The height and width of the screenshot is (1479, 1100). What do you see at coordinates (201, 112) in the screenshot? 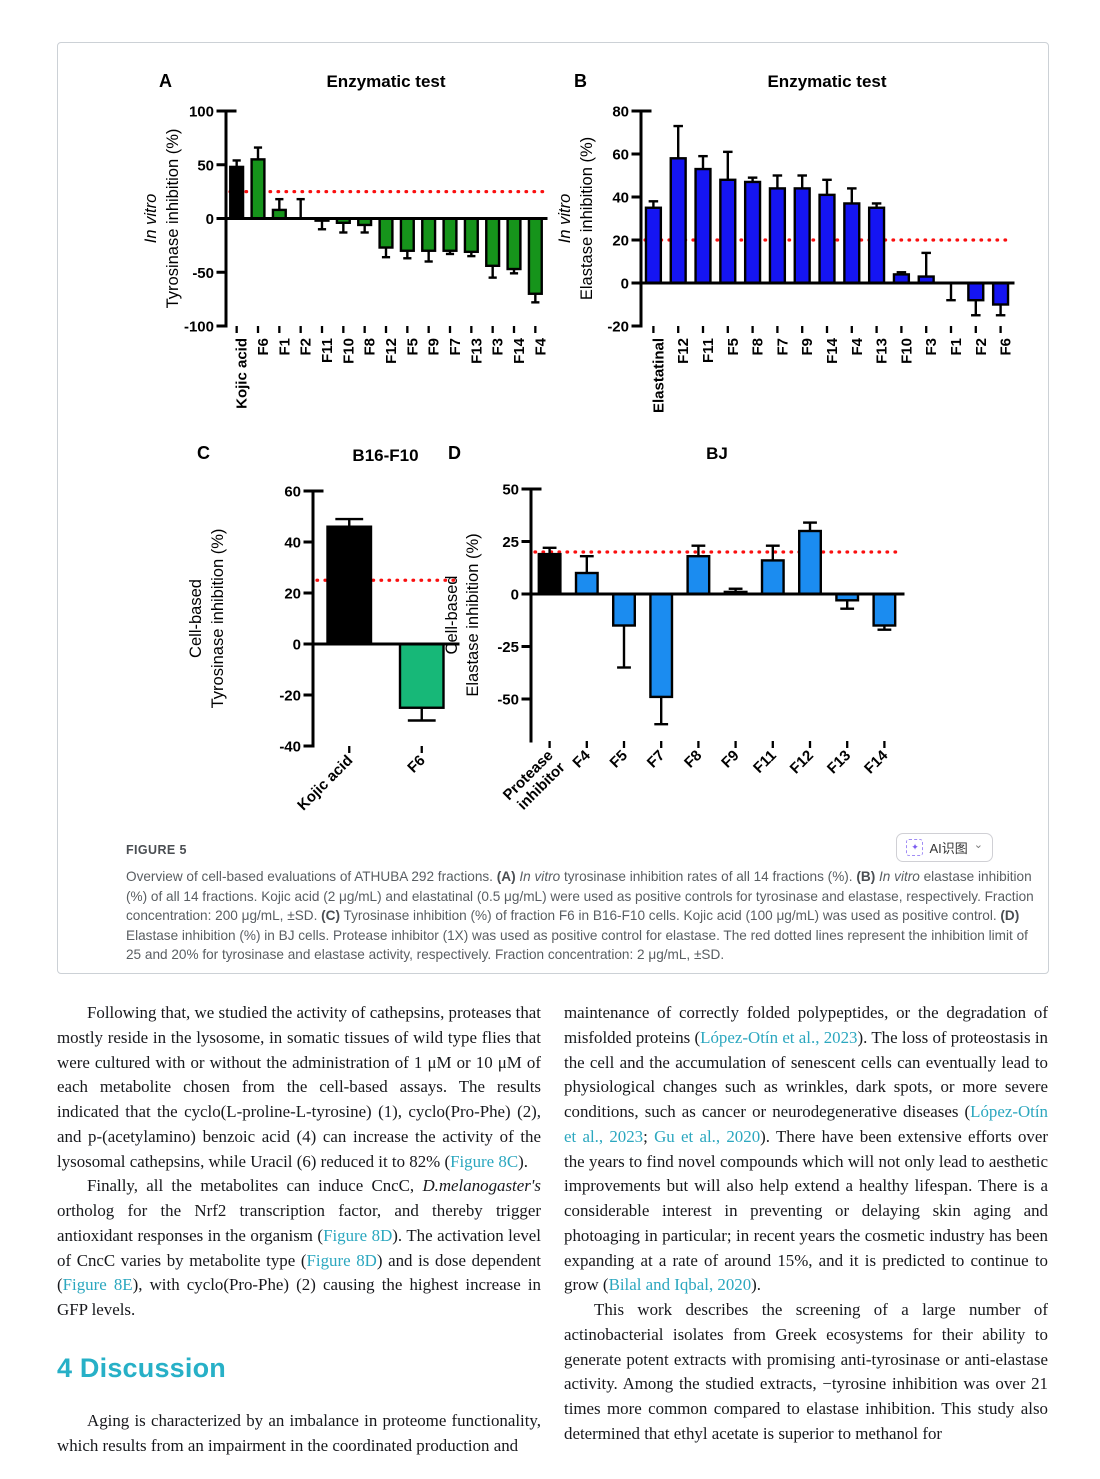
I see `svg-text: 100` at bounding box center [201, 112].